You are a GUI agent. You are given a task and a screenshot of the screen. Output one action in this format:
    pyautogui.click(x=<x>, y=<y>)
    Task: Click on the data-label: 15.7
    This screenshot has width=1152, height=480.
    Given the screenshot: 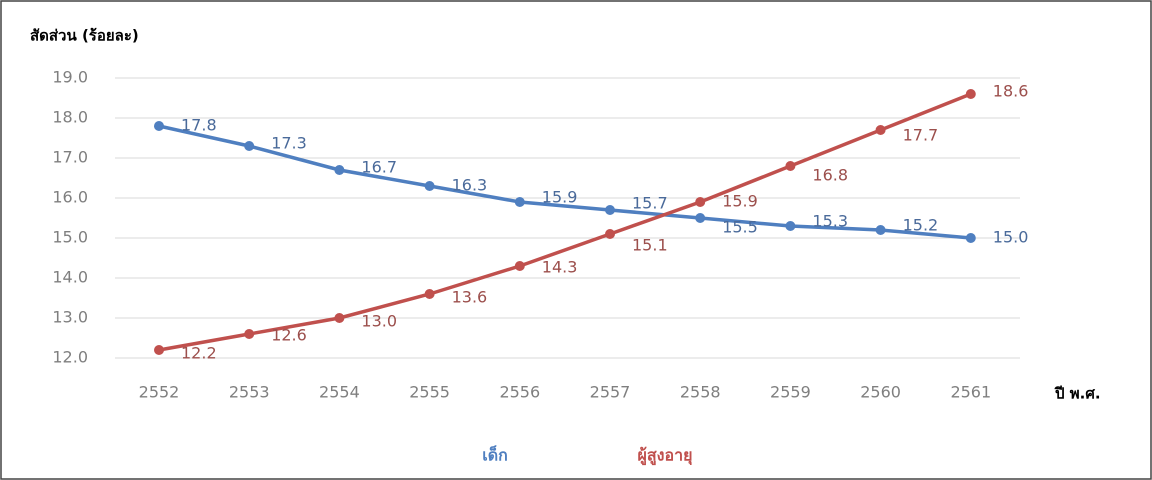 What is the action you would take?
    pyautogui.click(x=650, y=203)
    